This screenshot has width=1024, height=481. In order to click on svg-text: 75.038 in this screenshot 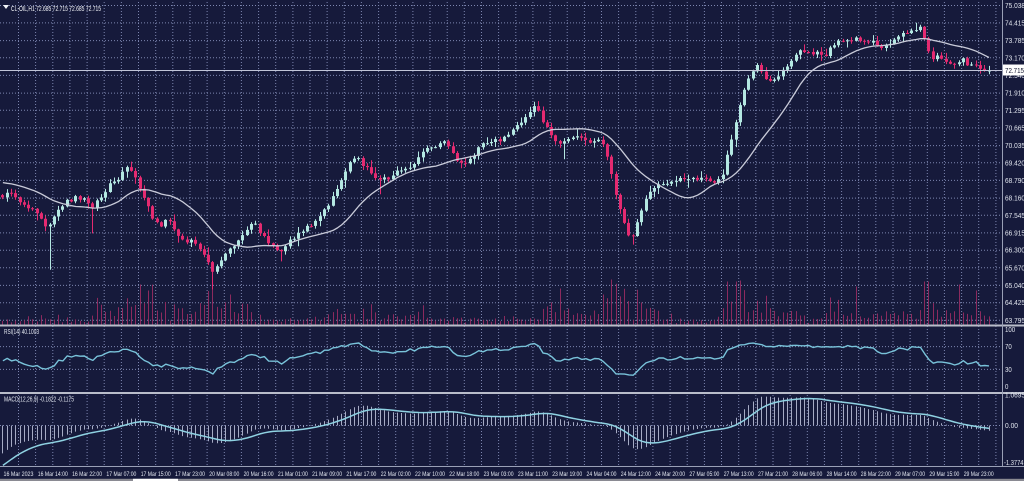, I will do `click(1014, 6)`.